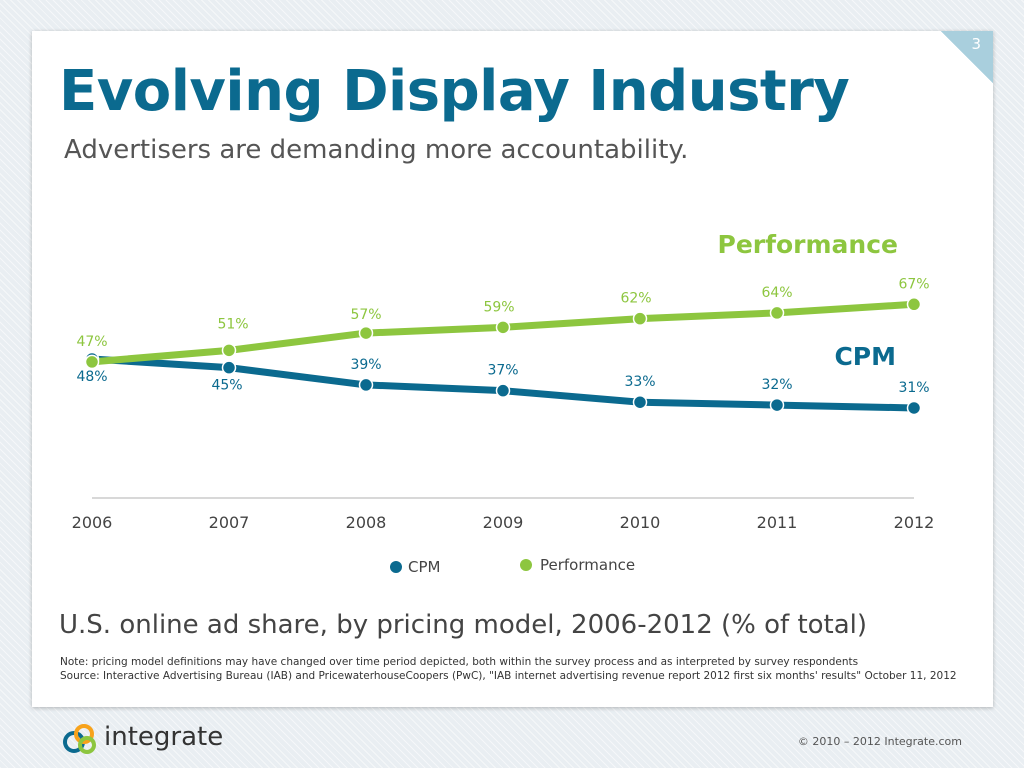 This screenshot has width=1024, height=768. Describe the element at coordinates (424, 567) in the screenshot. I see `legend-label-cpm: CPM` at that location.